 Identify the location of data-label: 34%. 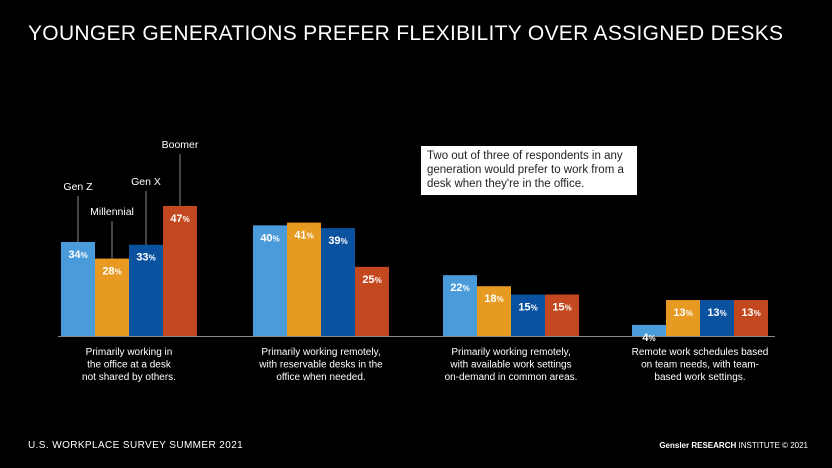
(77, 255).